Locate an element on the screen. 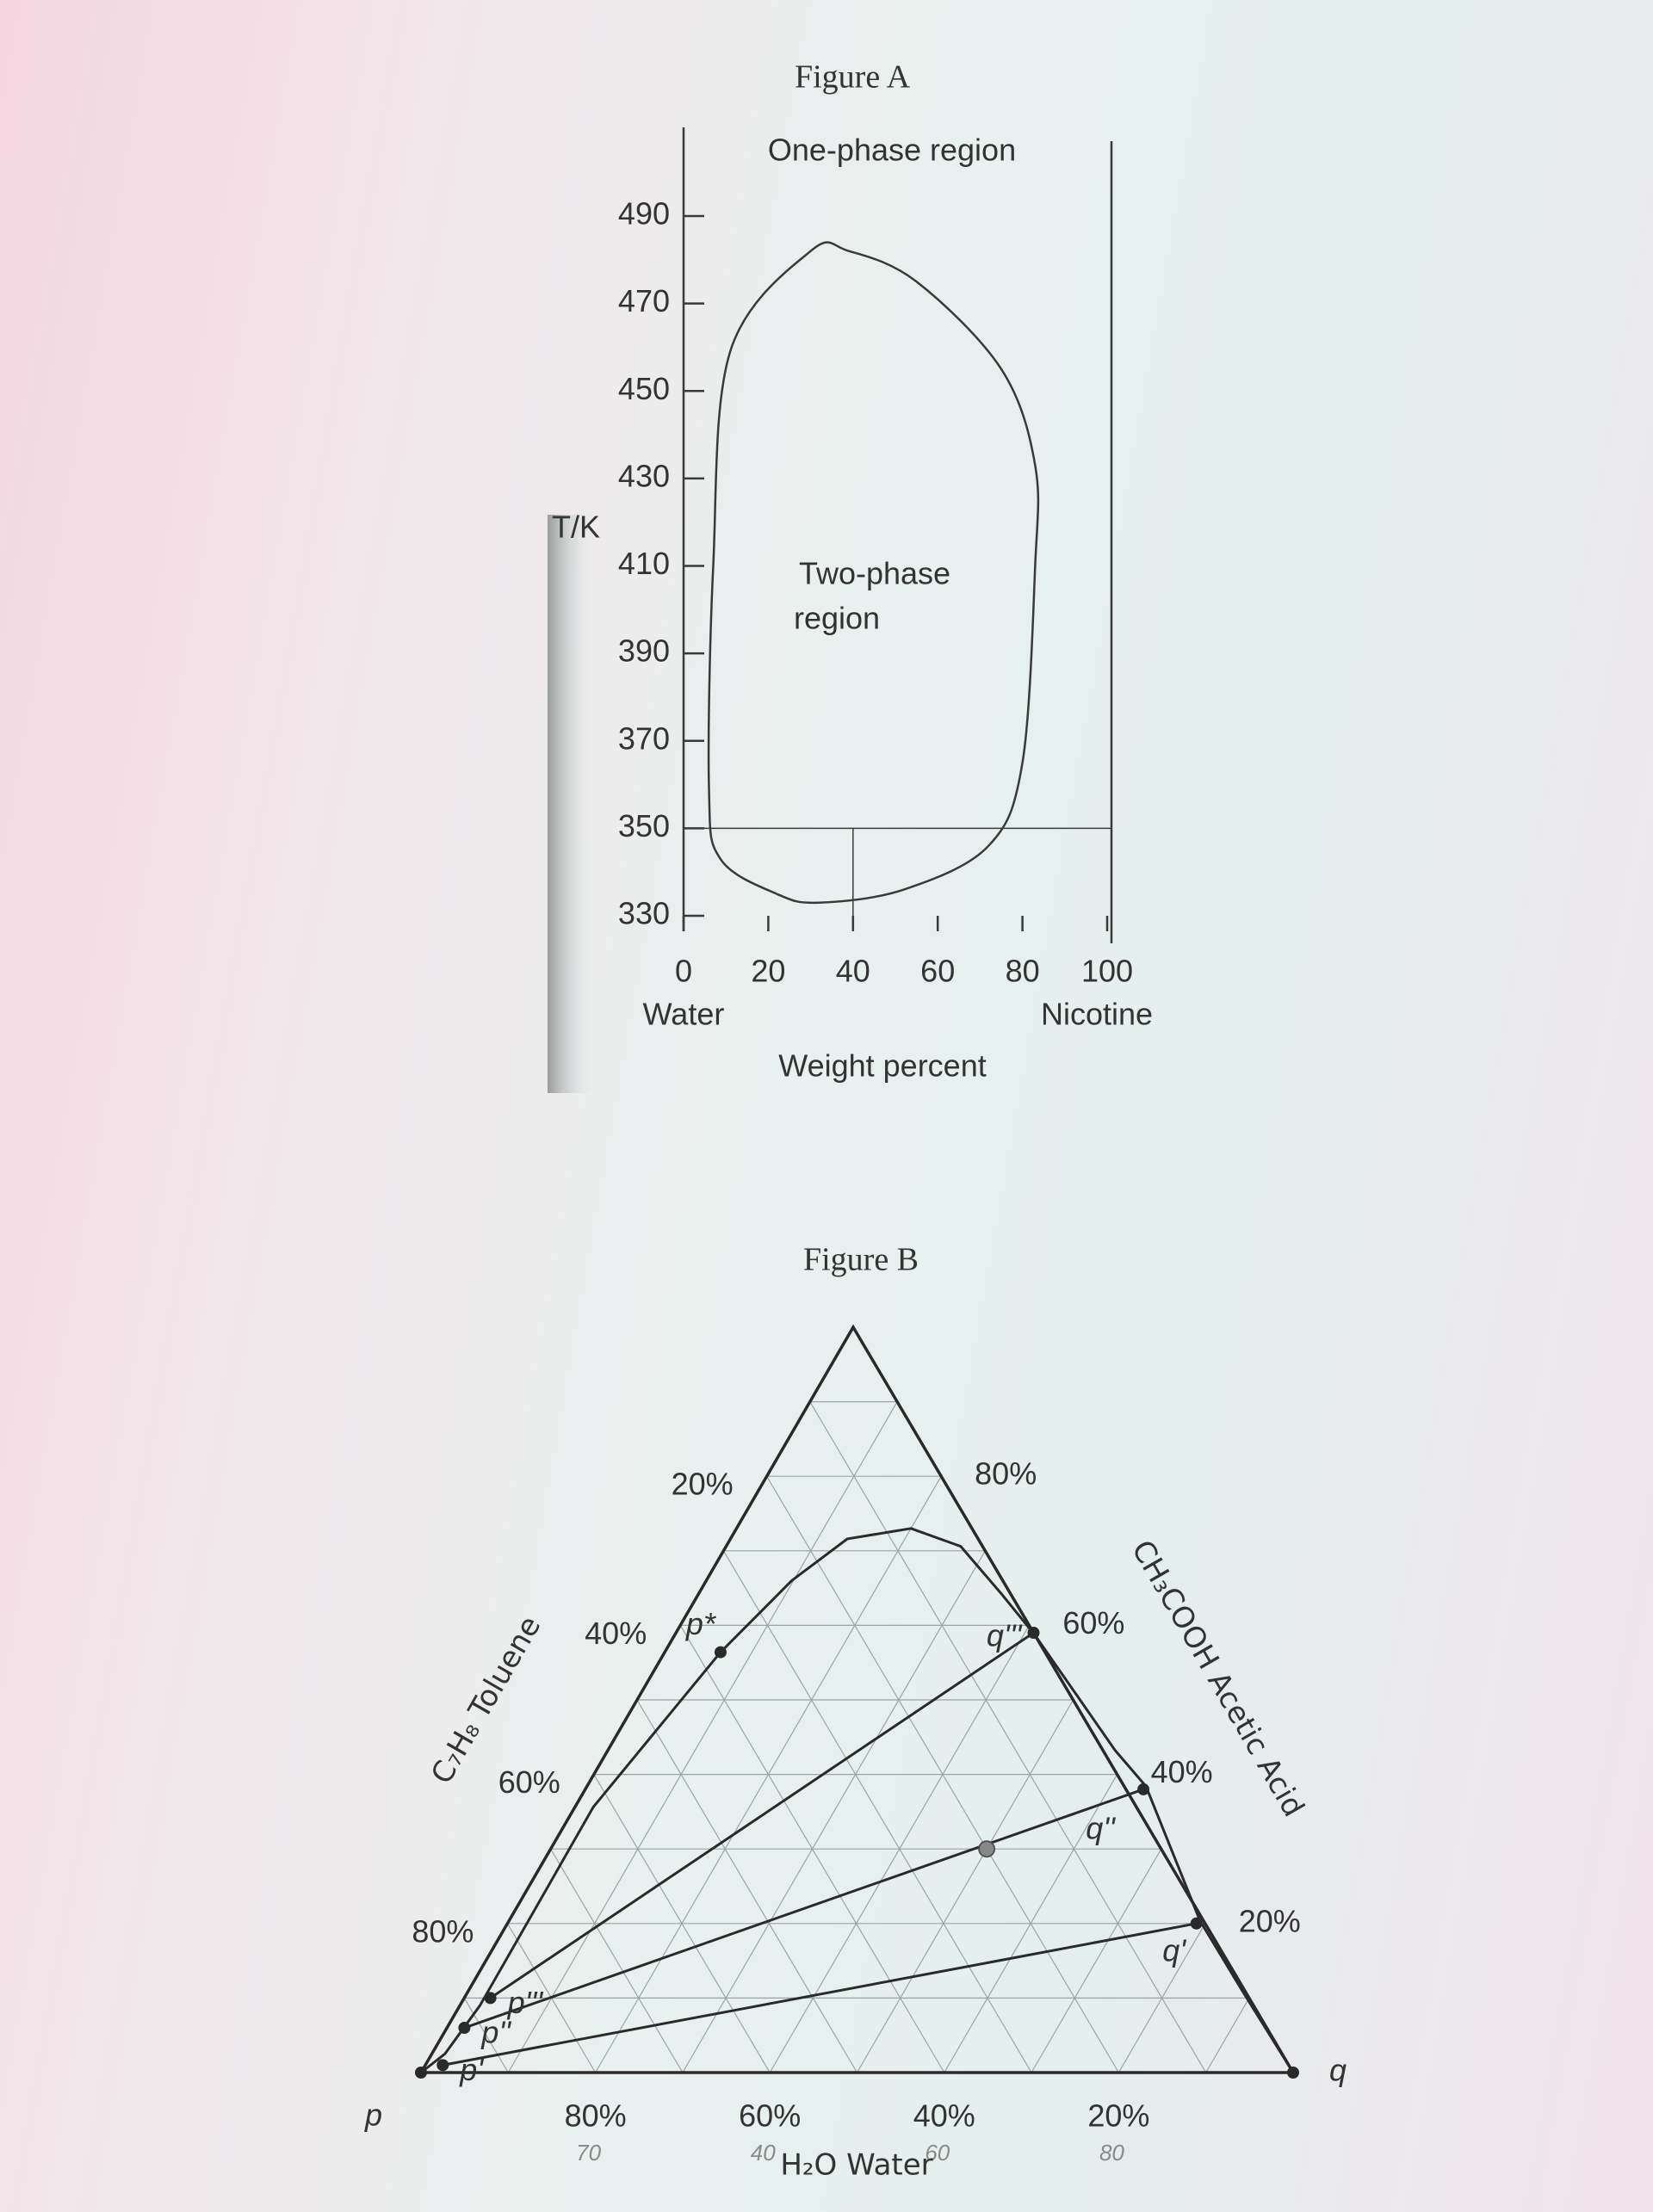 The width and height of the screenshot is (1653, 2212). point-label: p''' is located at coordinates (525, 2003).